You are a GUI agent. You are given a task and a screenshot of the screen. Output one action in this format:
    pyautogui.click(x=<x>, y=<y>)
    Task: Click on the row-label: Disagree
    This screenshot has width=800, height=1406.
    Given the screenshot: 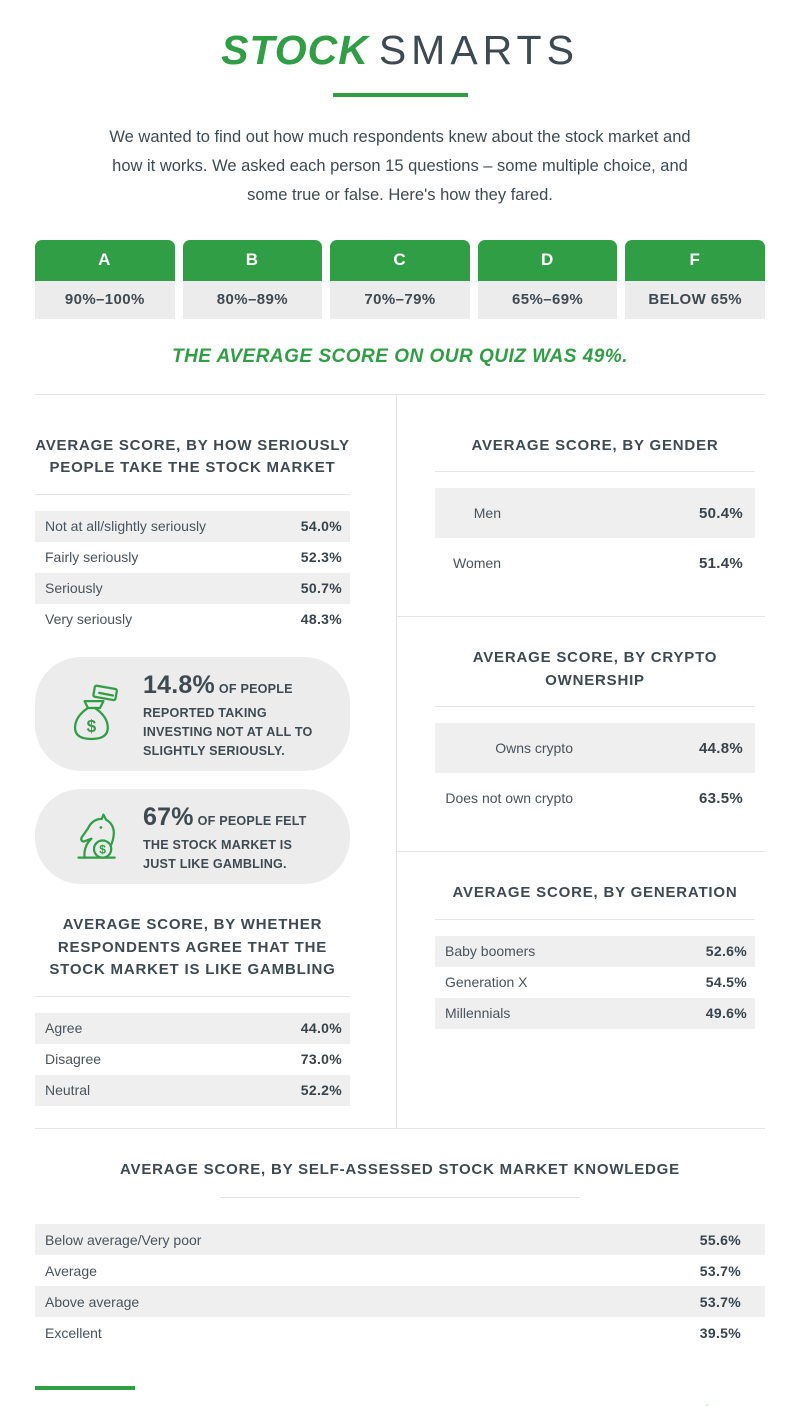 What is the action you would take?
    pyautogui.click(x=73, y=1059)
    